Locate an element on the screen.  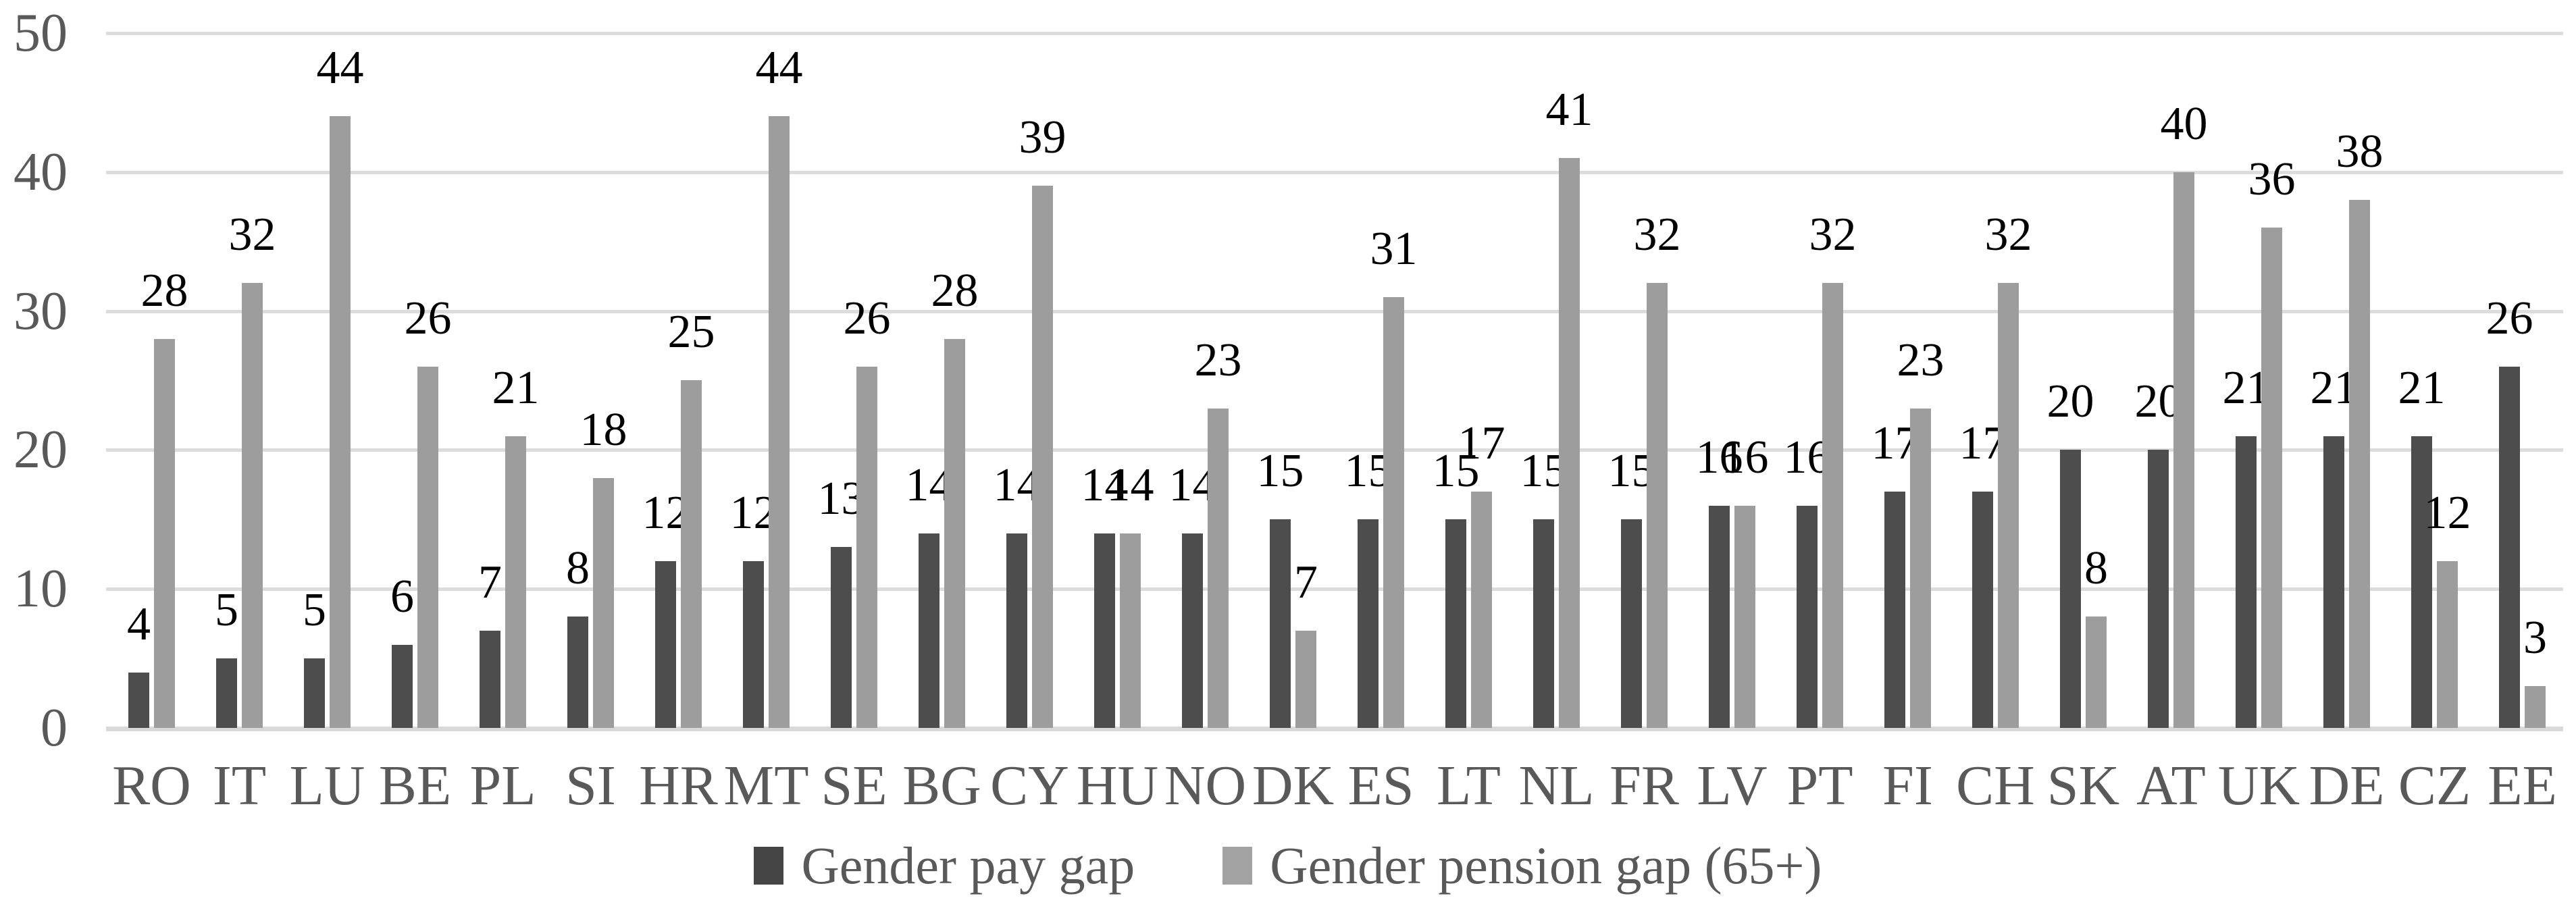
data-label-pay-LU: 5 is located at coordinates (314, 610).